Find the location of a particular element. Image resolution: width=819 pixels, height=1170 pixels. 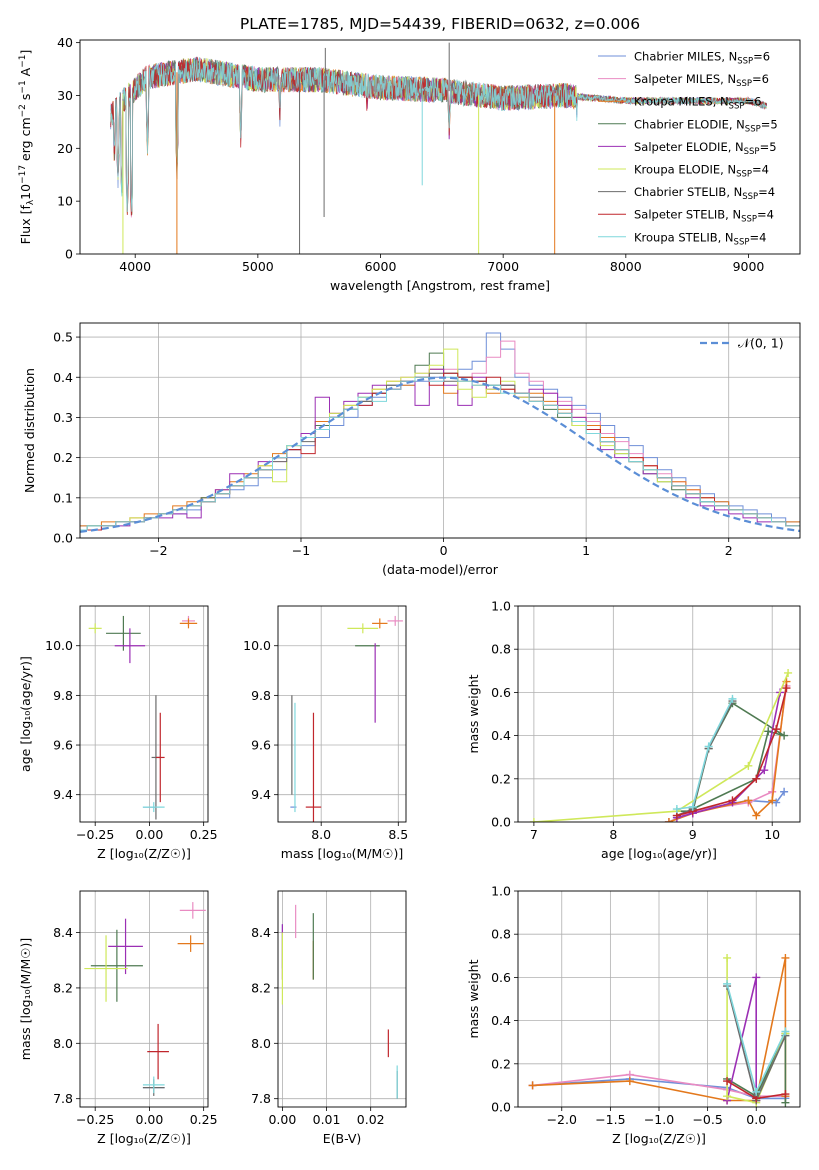

x-tick-label: 6000 is located at coordinates (381, 266).